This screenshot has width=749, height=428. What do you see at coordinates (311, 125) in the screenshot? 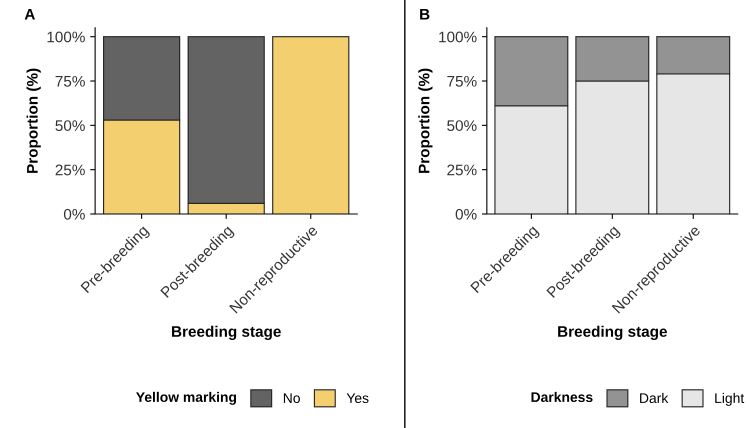
I see `bar` at bounding box center [311, 125].